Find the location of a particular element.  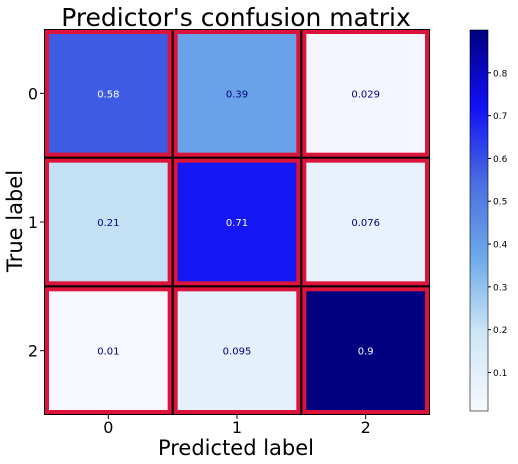

colorbar-tick-label: 0.6 is located at coordinates (500, 160).